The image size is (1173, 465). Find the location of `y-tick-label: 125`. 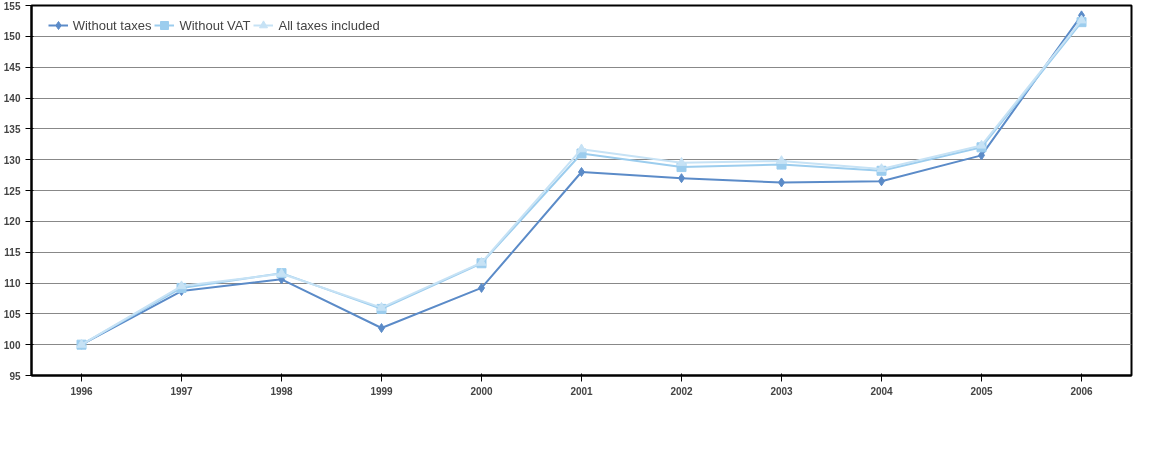

y-tick-label: 125 is located at coordinates (12, 191).